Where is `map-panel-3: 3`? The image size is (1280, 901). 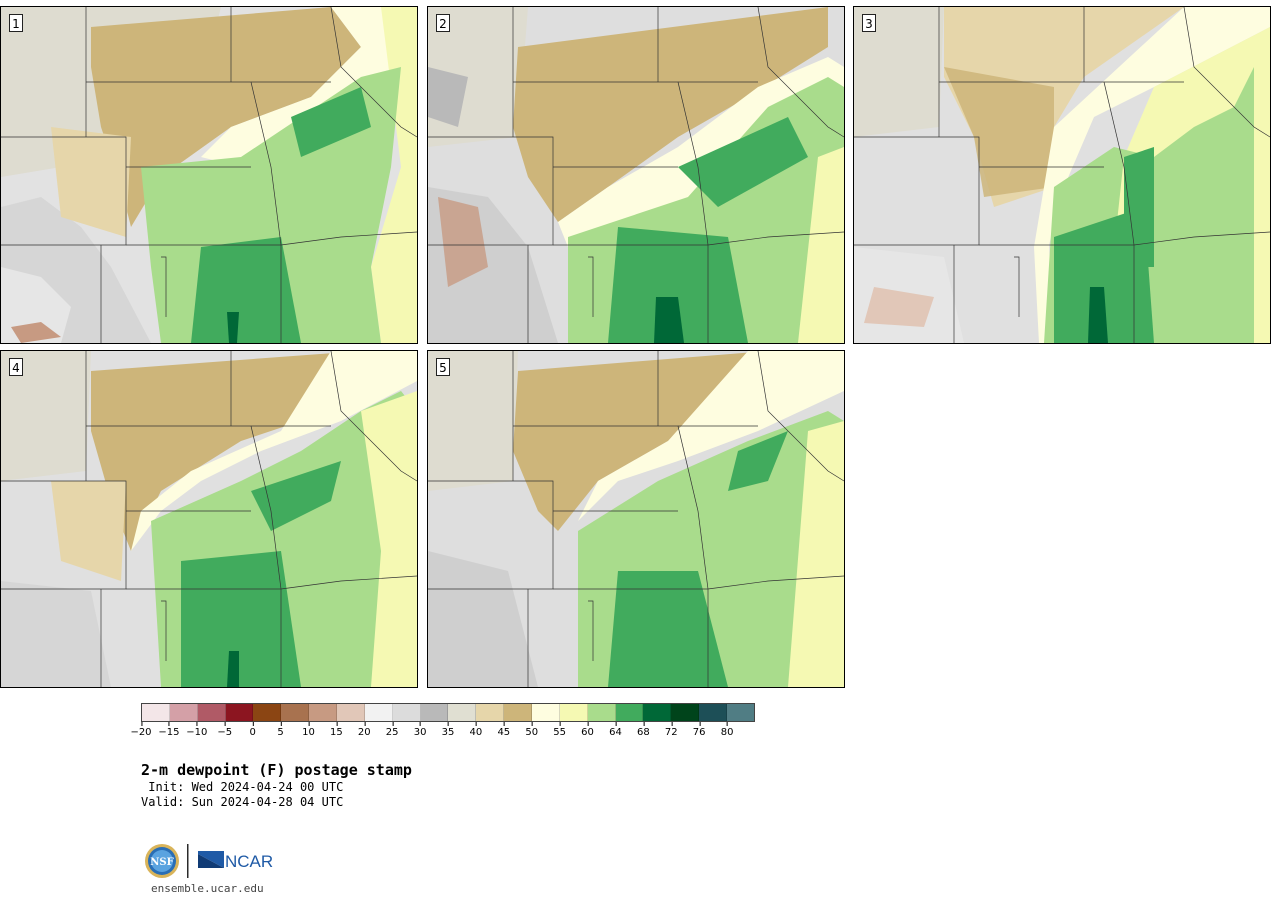
map-panel-3: 3 is located at coordinates (1062, 175).